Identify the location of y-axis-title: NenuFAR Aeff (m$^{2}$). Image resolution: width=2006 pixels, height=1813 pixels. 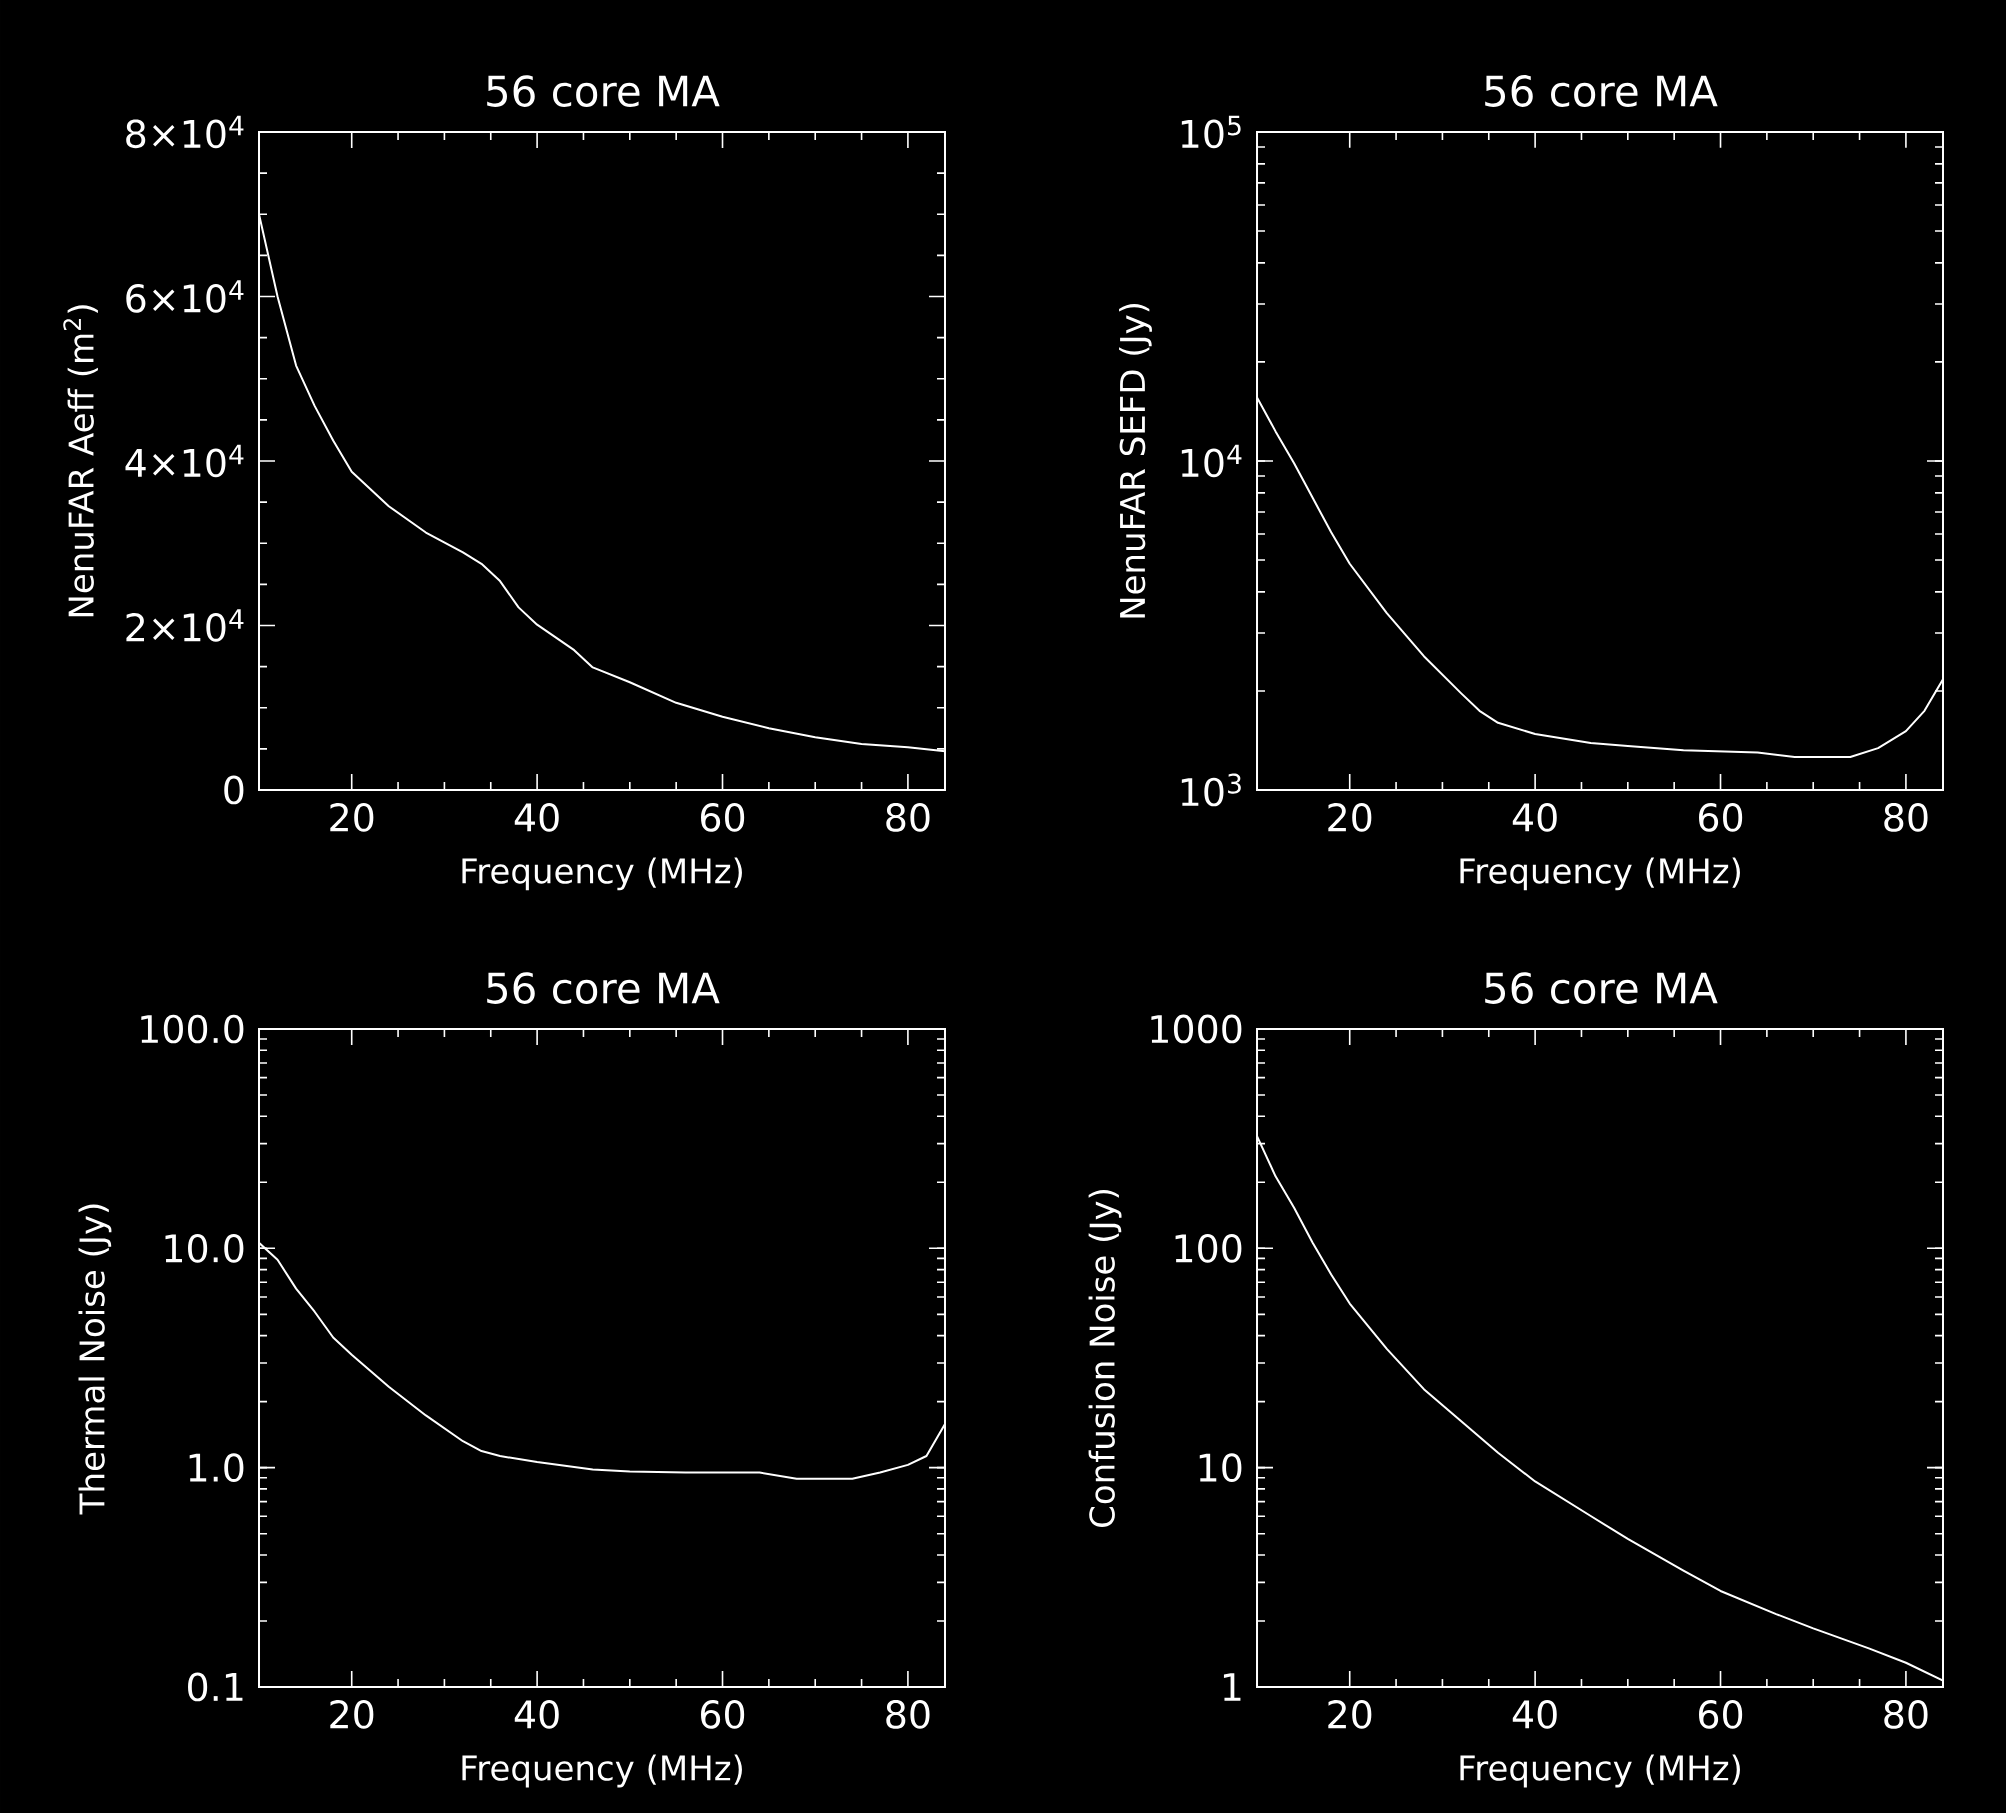
(80, 461).